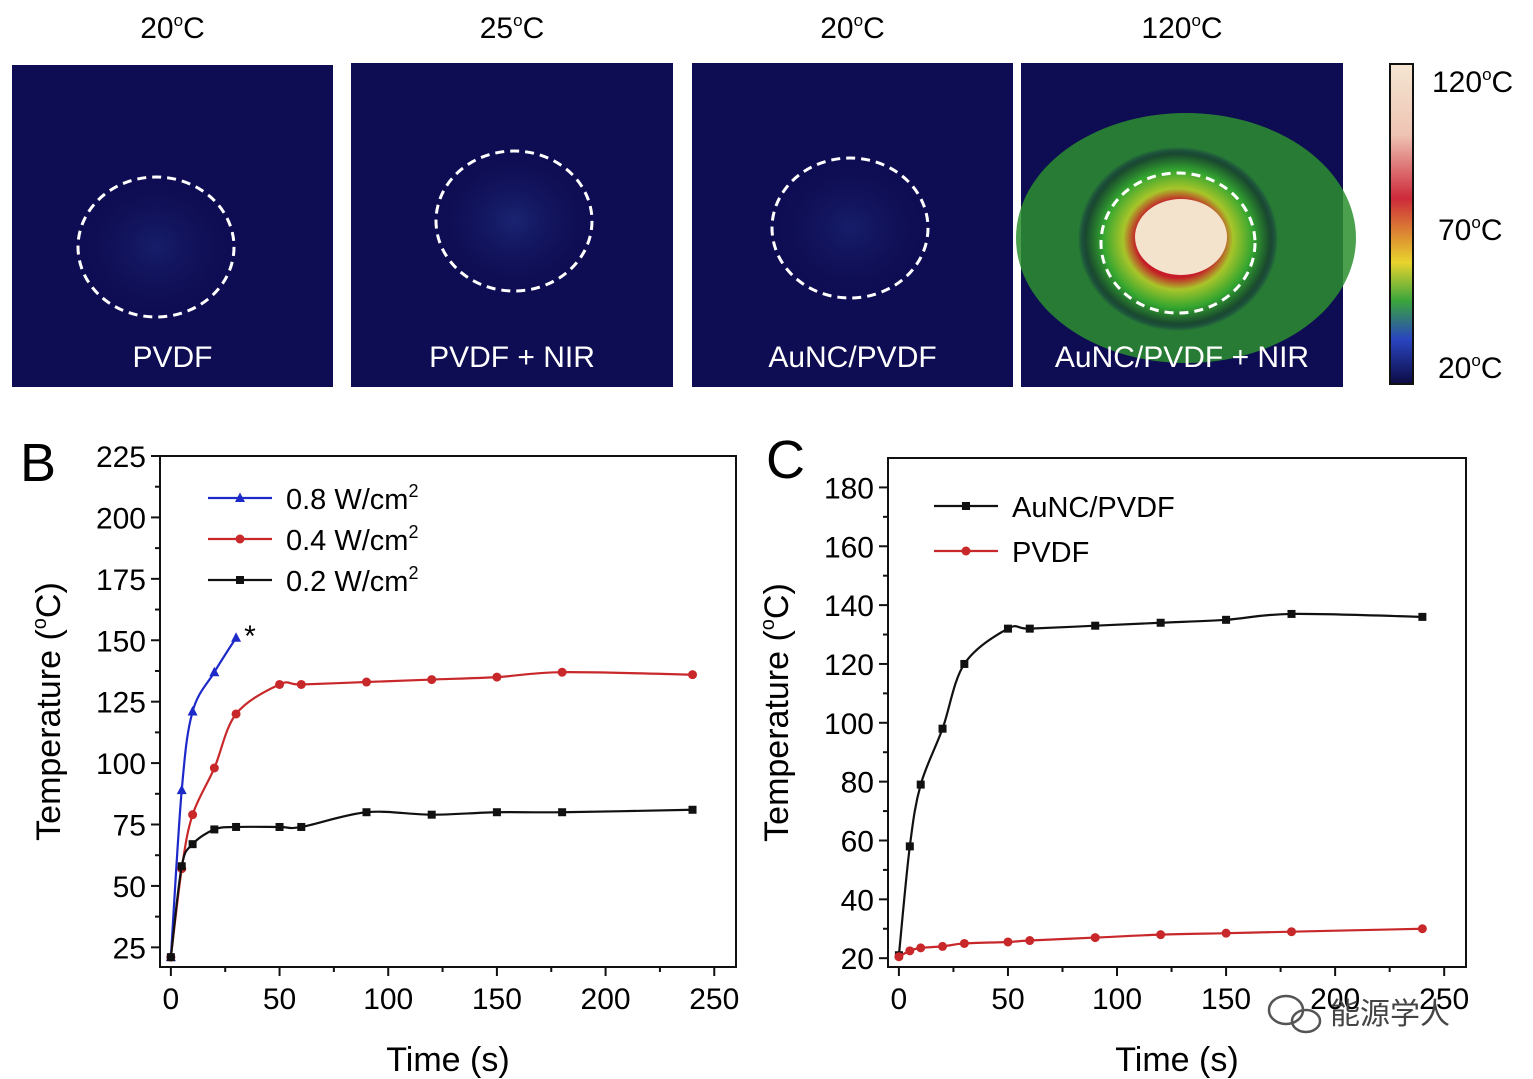 The image size is (1533, 1079). Describe the element at coordinates (172, 357) in the screenshot. I see `thermal-image-sample-label: PVDF` at that location.